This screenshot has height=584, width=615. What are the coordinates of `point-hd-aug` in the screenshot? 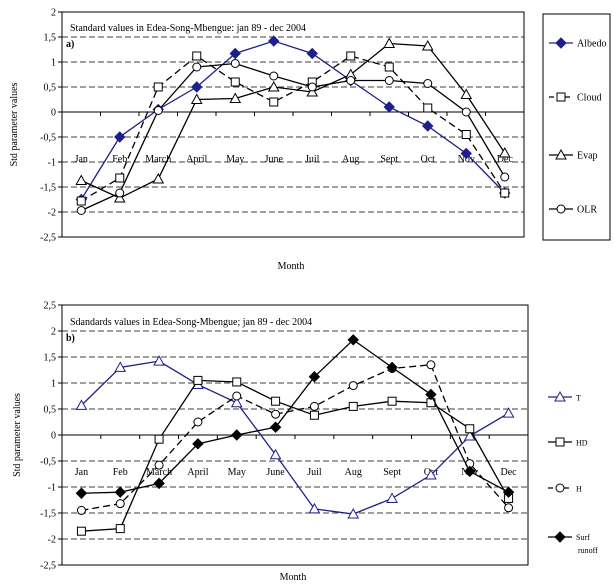 It's located at (353, 406).